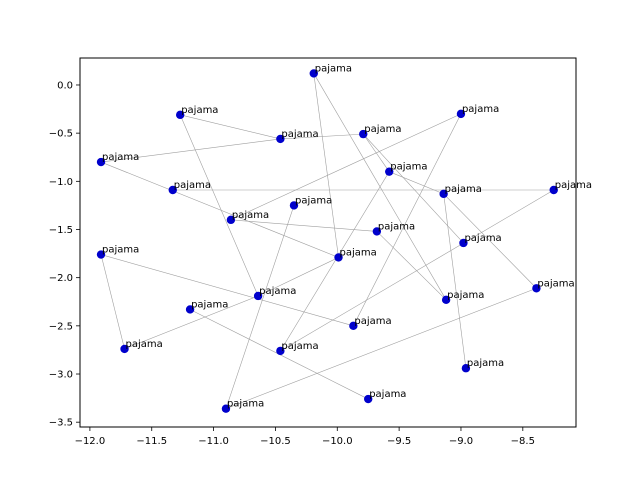 The width and height of the screenshot is (640, 480). Describe the element at coordinates (90, 441) in the screenshot. I see `x-tick-label: −12.0` at that location.